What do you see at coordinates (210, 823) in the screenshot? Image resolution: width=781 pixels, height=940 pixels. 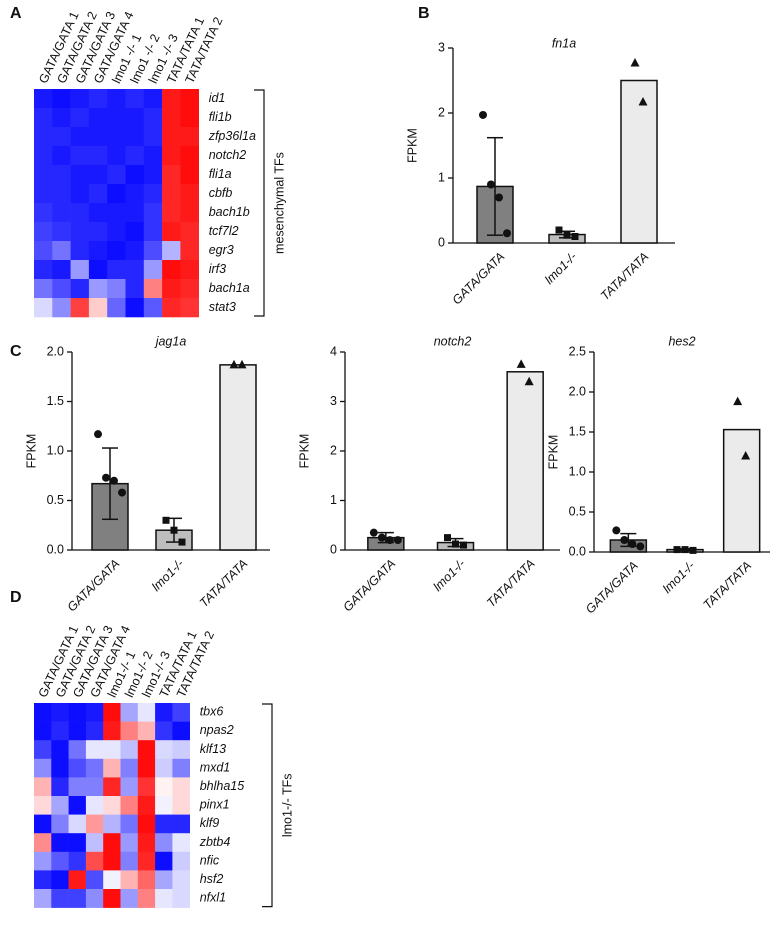 I see `row-label: klf9` at bounding box center [210, 823].